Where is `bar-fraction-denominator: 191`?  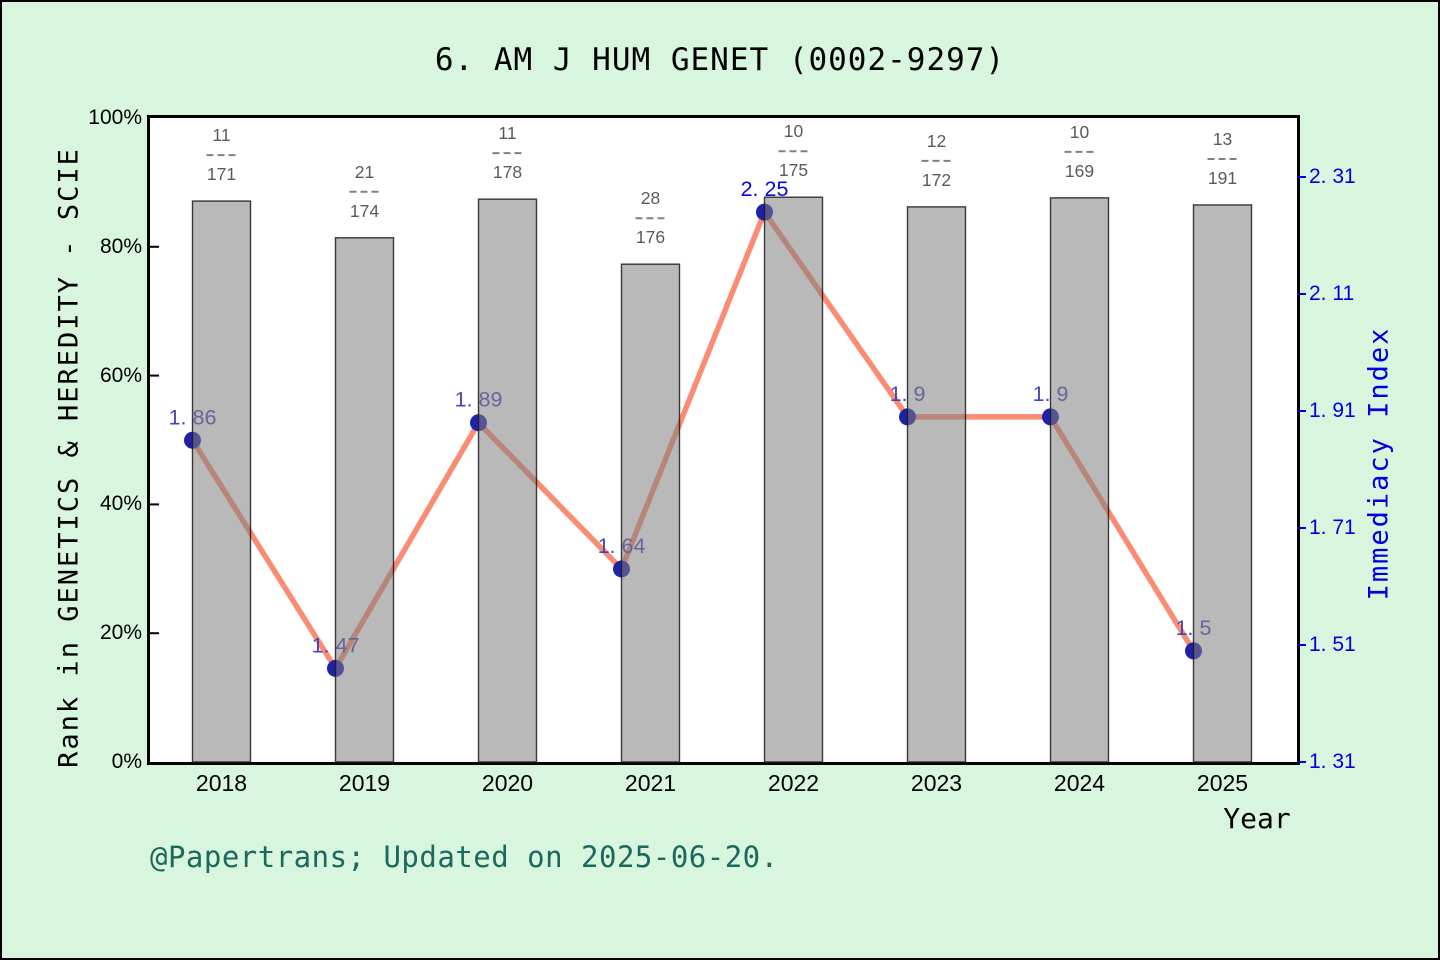 bar-fraction-denominator: 191 is located at coordinates (1222, 178).